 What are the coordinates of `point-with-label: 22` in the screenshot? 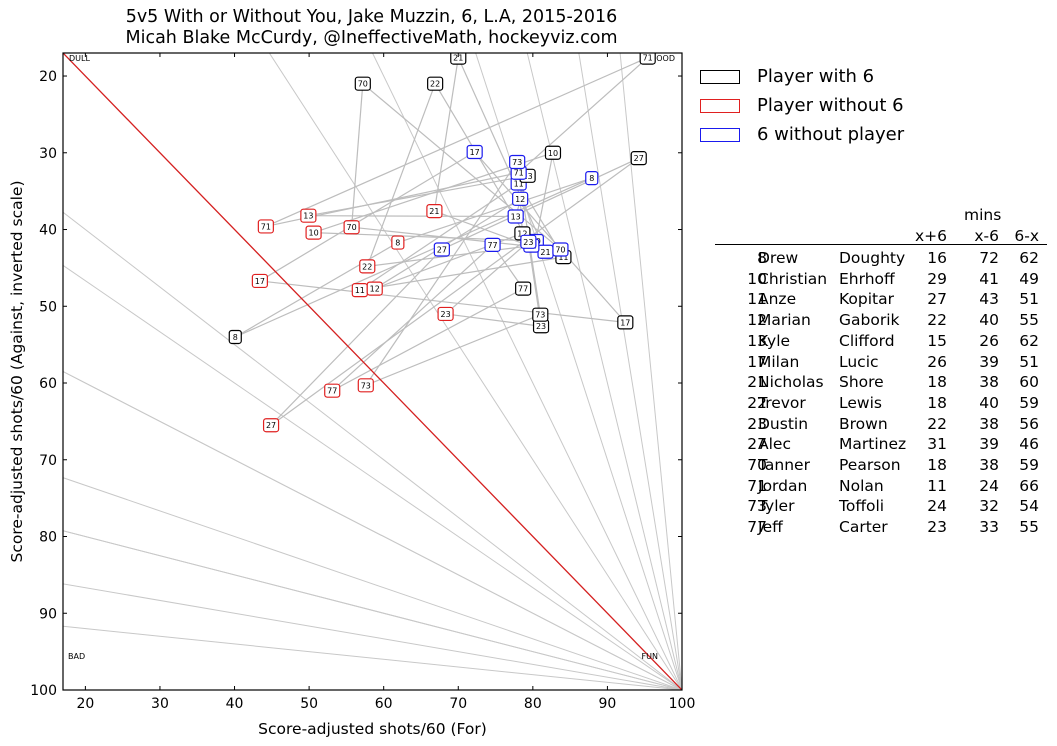 It's located at (435, 84).